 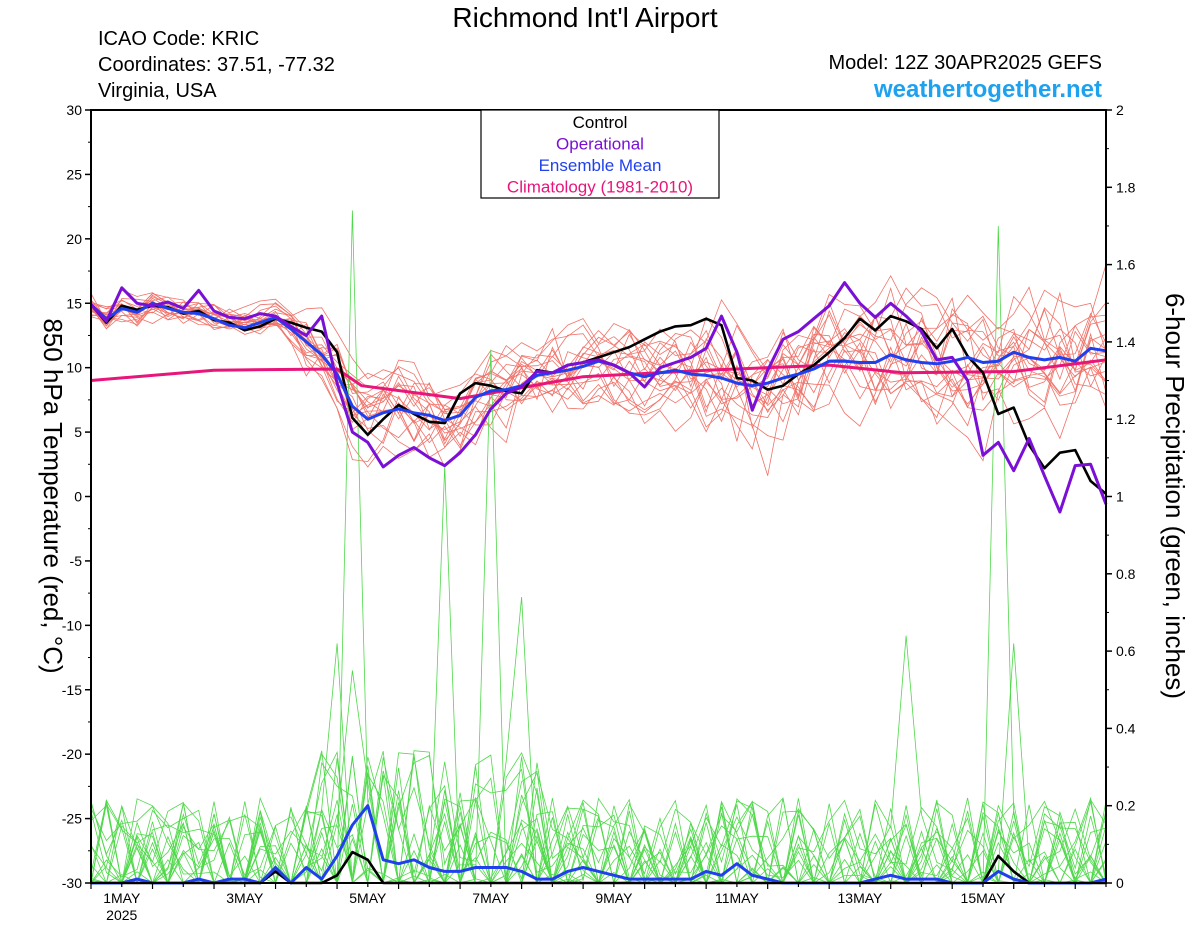 I want to click on climatology-line, so click(x=598, y=379).